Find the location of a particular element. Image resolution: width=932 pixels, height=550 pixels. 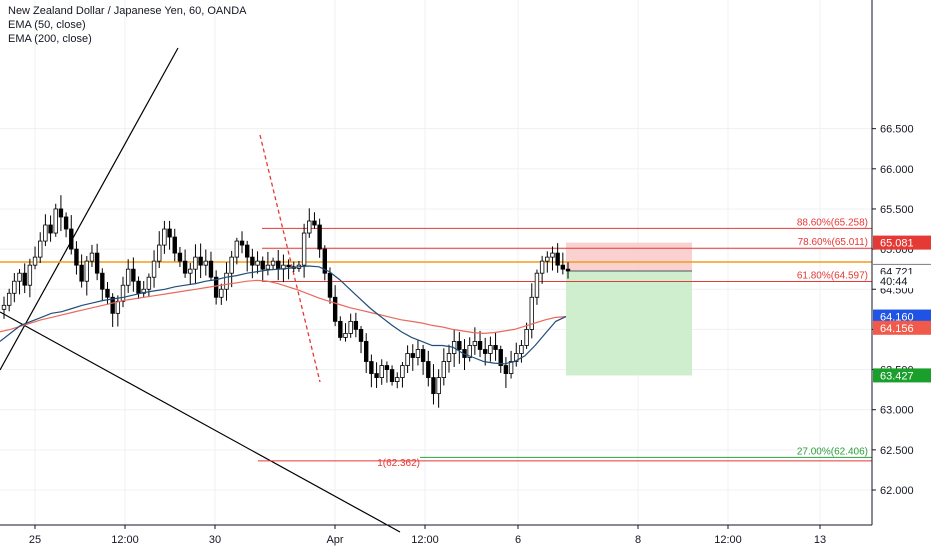

price-tag: 40:44 is located at coordinates (902, 281).